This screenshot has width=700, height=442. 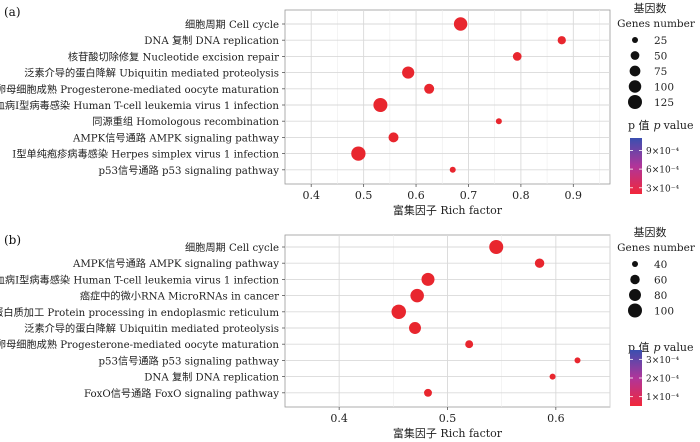 I want to click on x-tick-label: 0.8, so click(x=521, y=195).